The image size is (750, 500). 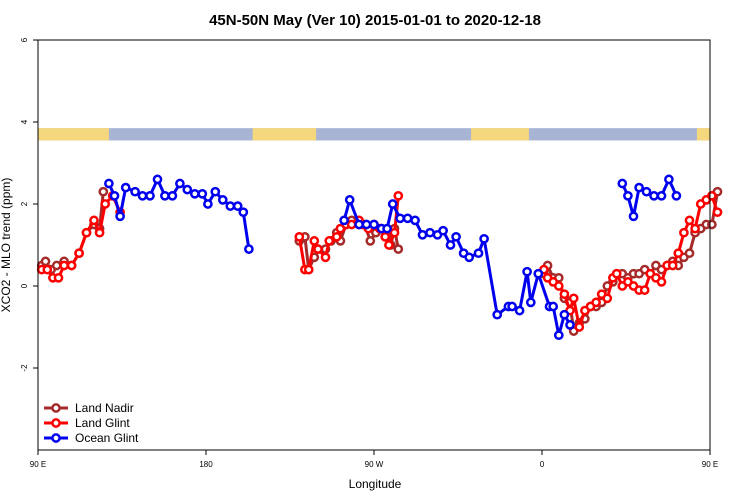 What do you see at coordinates (24, 368) in the screenshot?
I see `y-tick-label: -2` at bounding box center [24, 368].